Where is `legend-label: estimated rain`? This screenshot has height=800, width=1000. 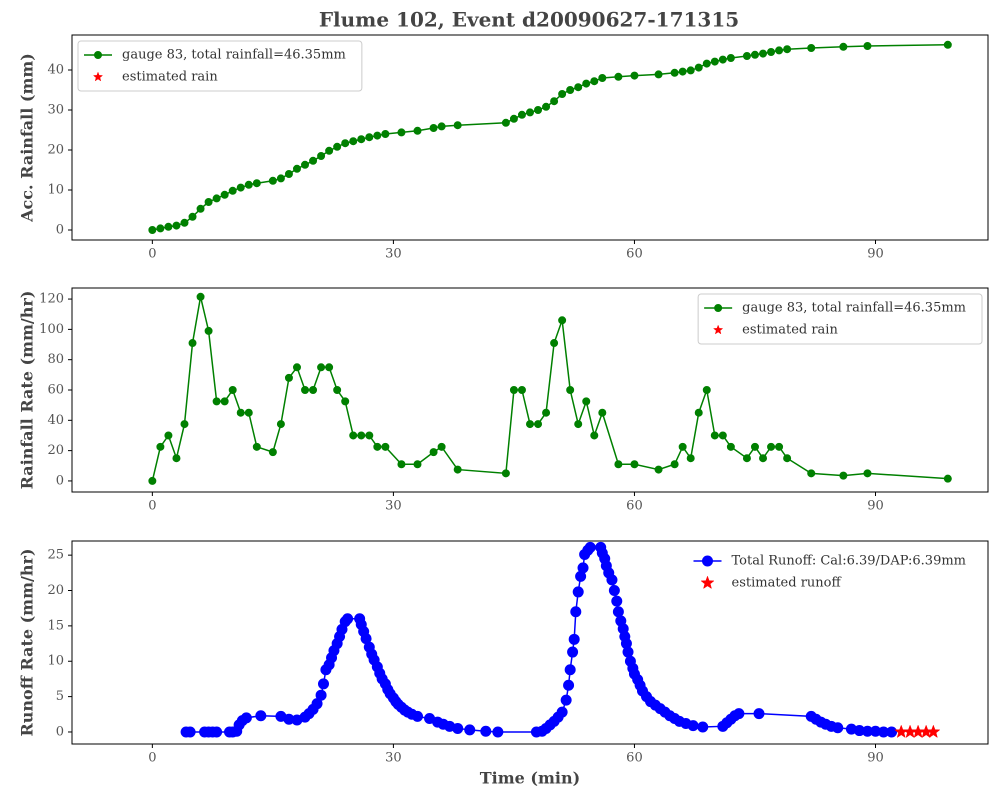
legend-label: estimated rain is located at coordinates (170, 77).